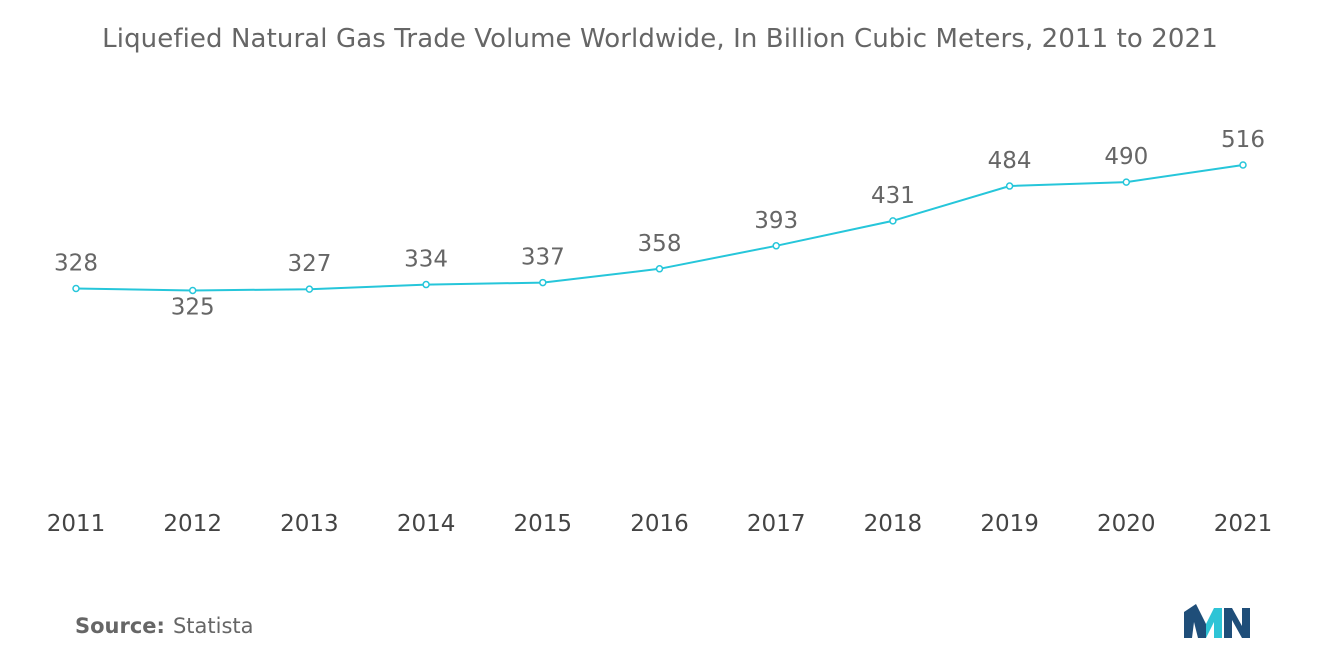 This screenshot has width=1320, height=665. Describe the element at coordinates (543, 524) in the screenshot. I see `x-tick-2015: 2015` at that location.